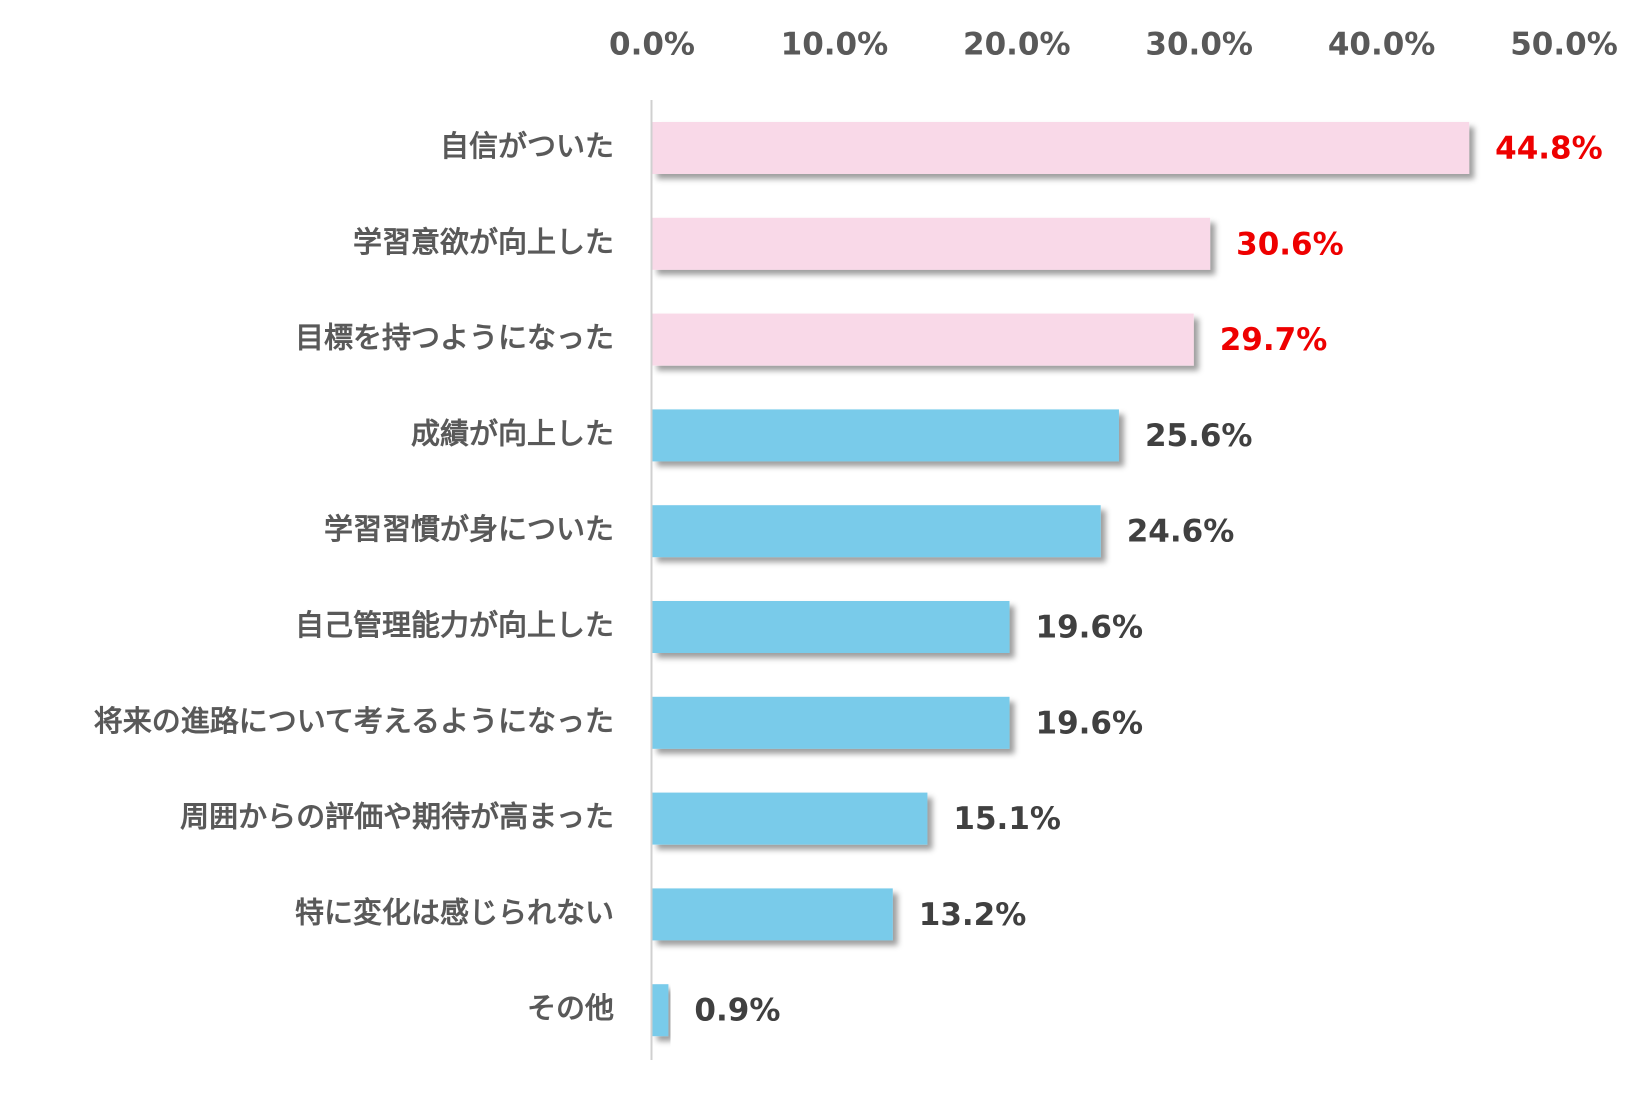  I want to click on value-label: 15.1%, so click(1007, 819).